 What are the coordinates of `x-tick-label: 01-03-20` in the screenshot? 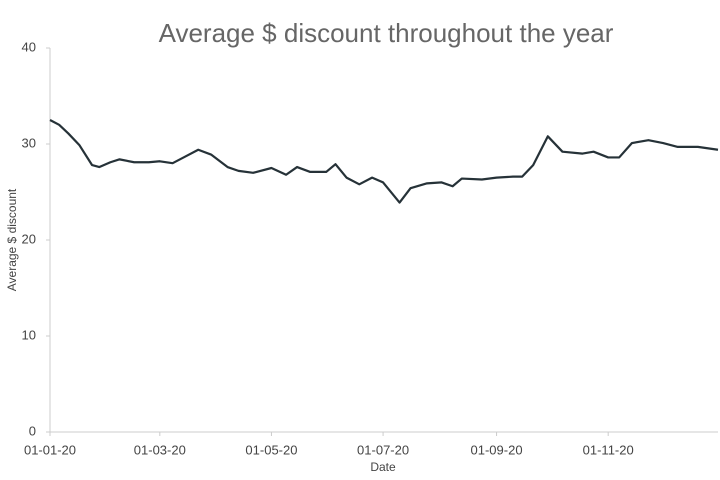 It's located at (160, 449).